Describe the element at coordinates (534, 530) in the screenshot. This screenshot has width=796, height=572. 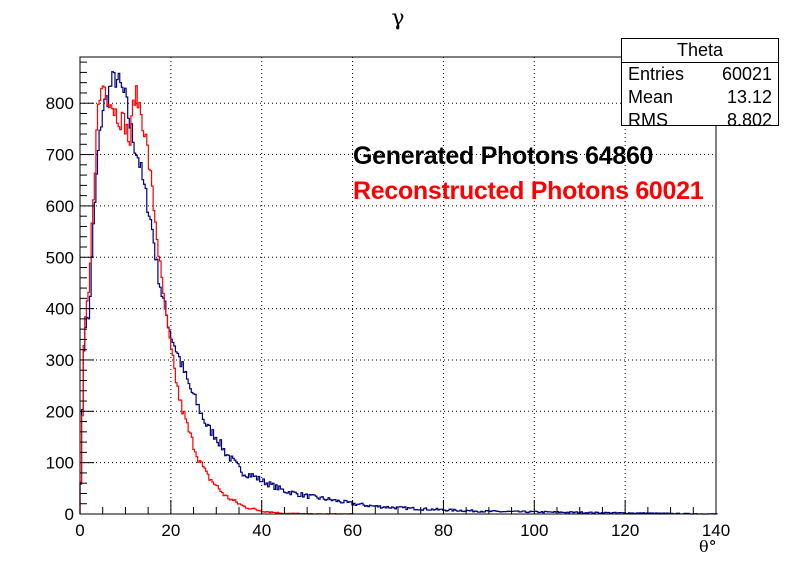
I see `x-tick-label: 100` at that location.